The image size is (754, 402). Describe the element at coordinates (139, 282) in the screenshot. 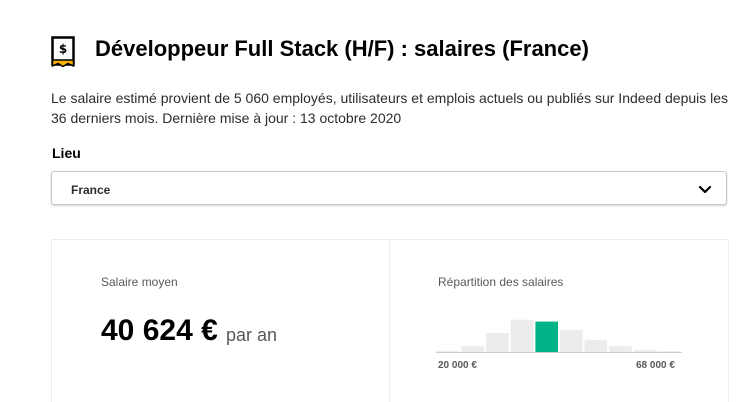

I see `average-salary-label: Salaire moyen` at that location.